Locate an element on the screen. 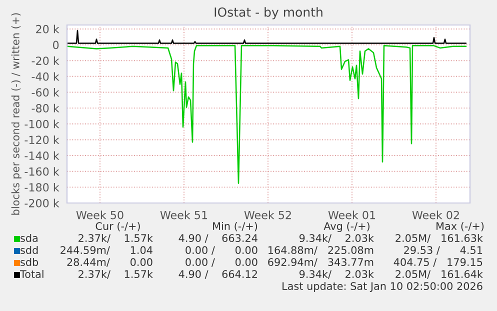  text: 28.44m/ 0.00 is located at coordinates (109, 262).